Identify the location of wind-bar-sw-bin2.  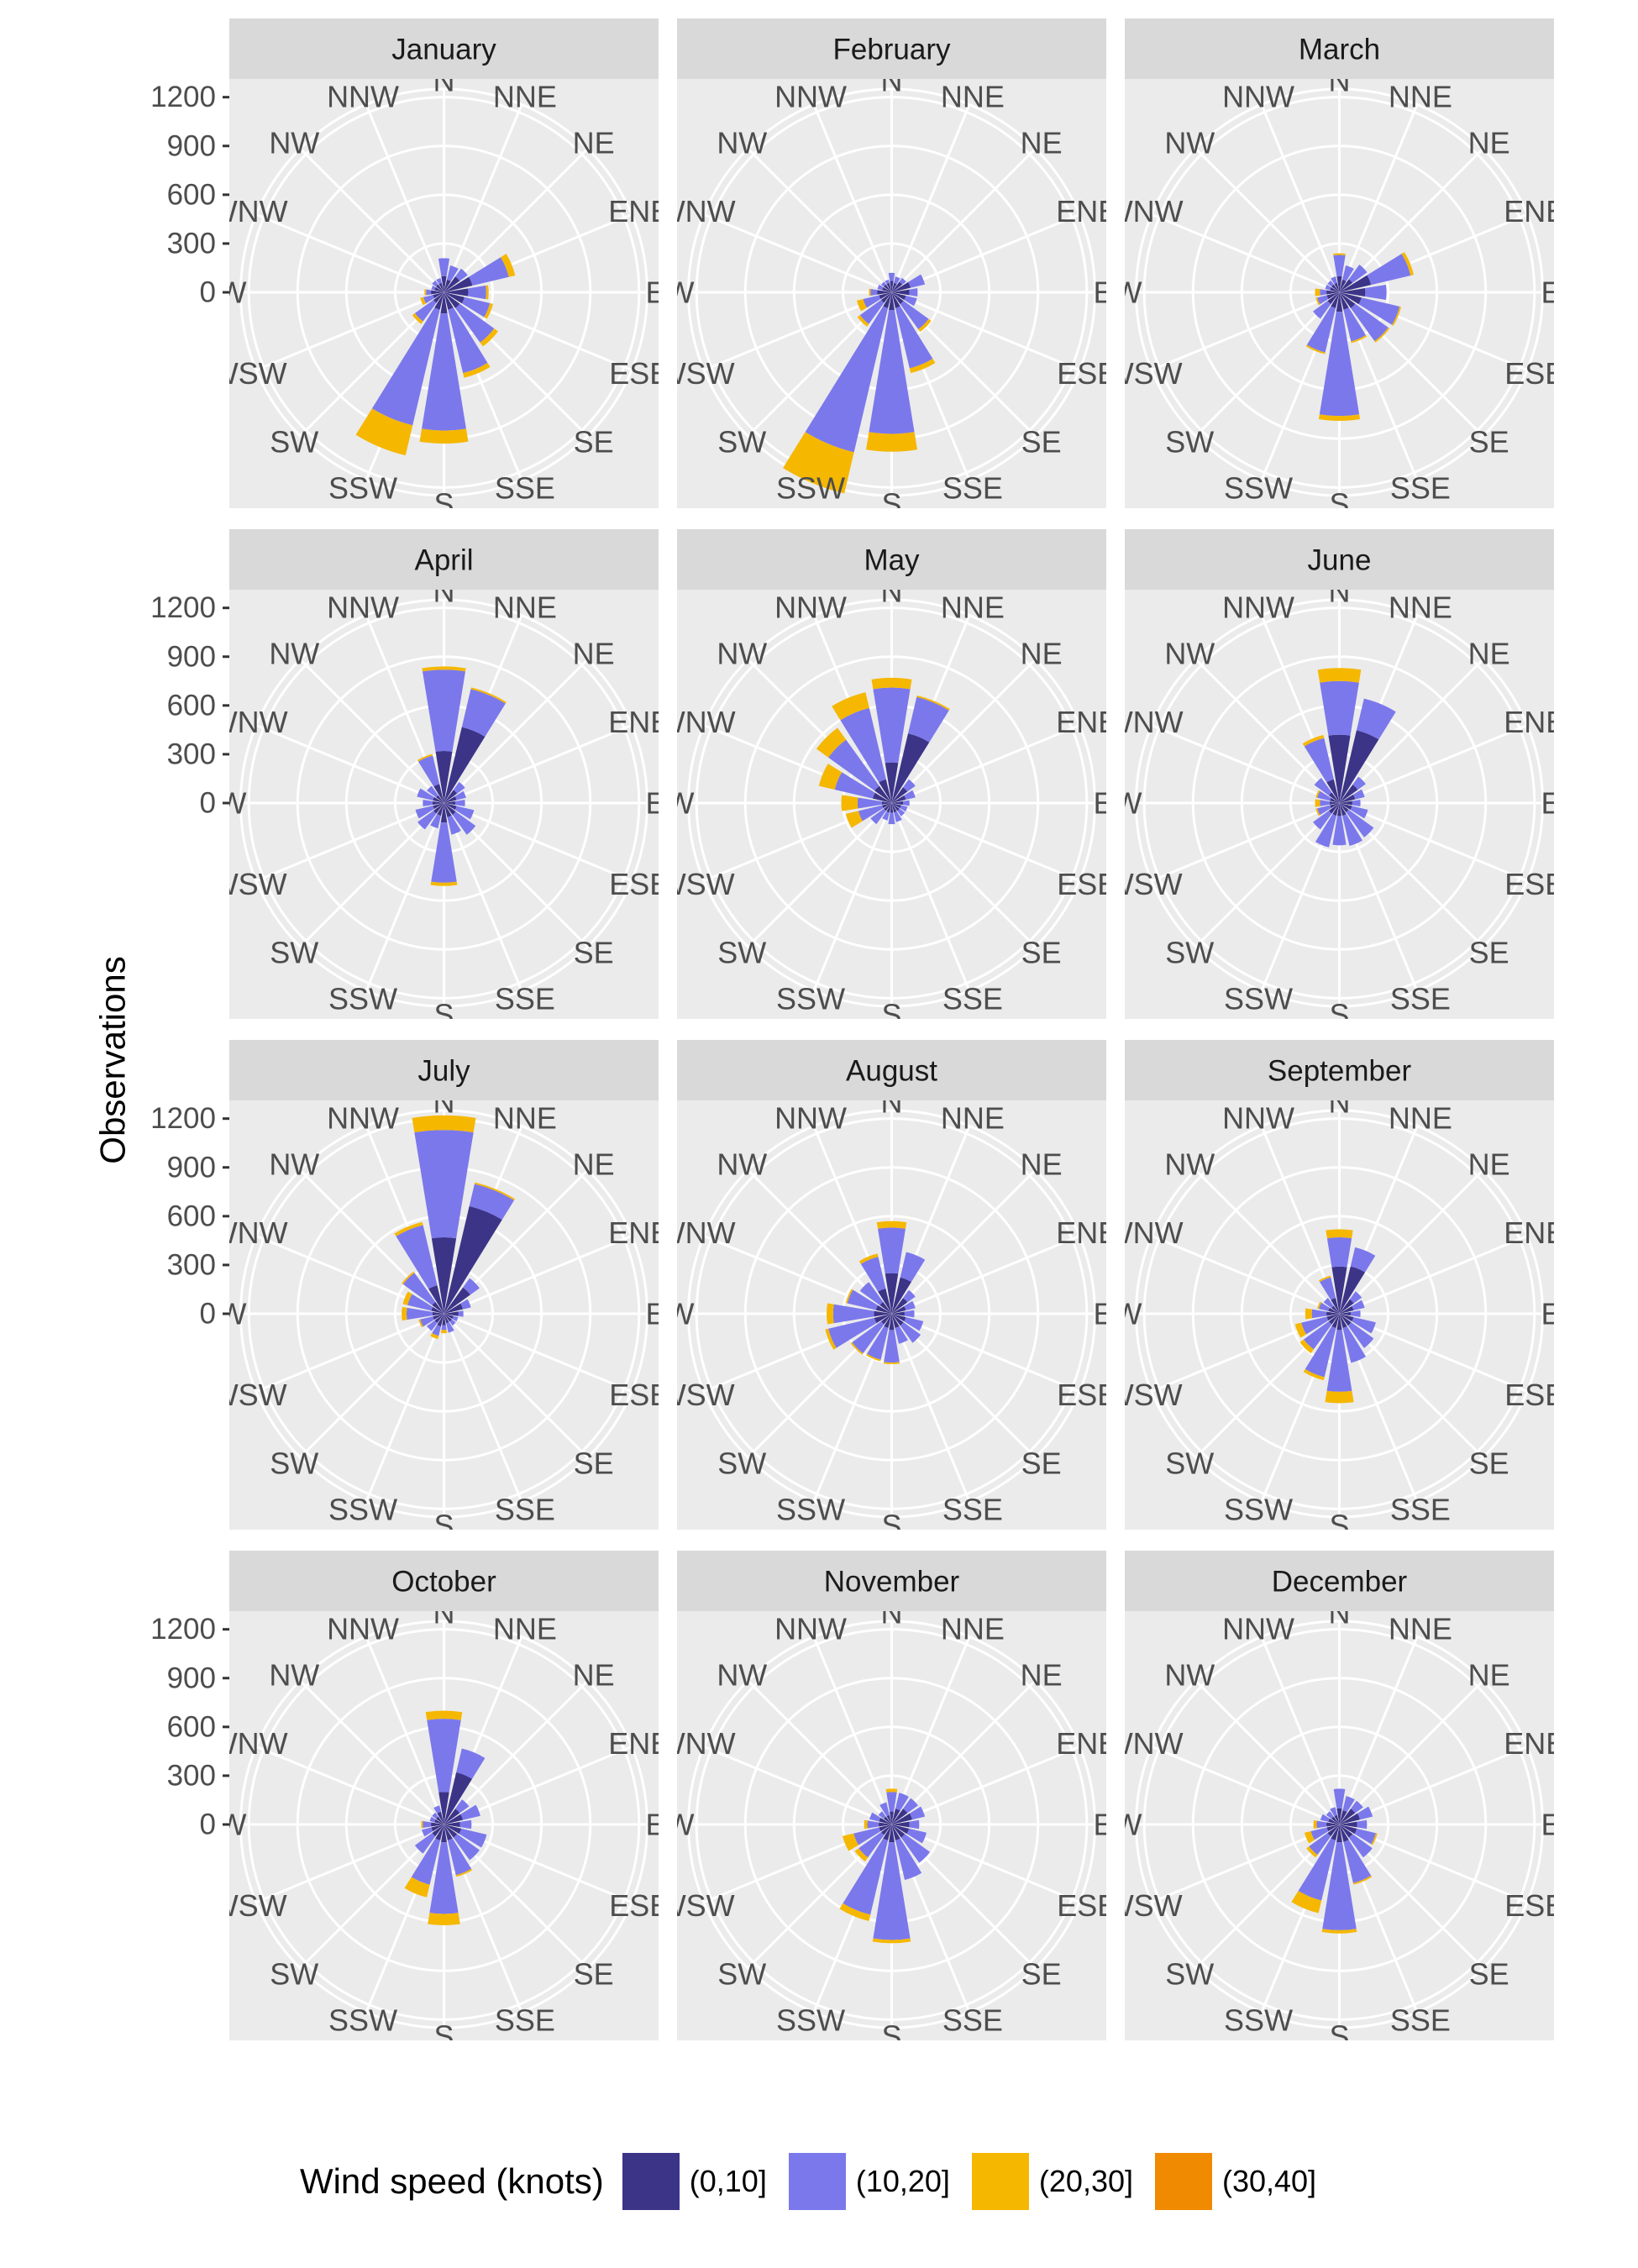
(1322, 820).